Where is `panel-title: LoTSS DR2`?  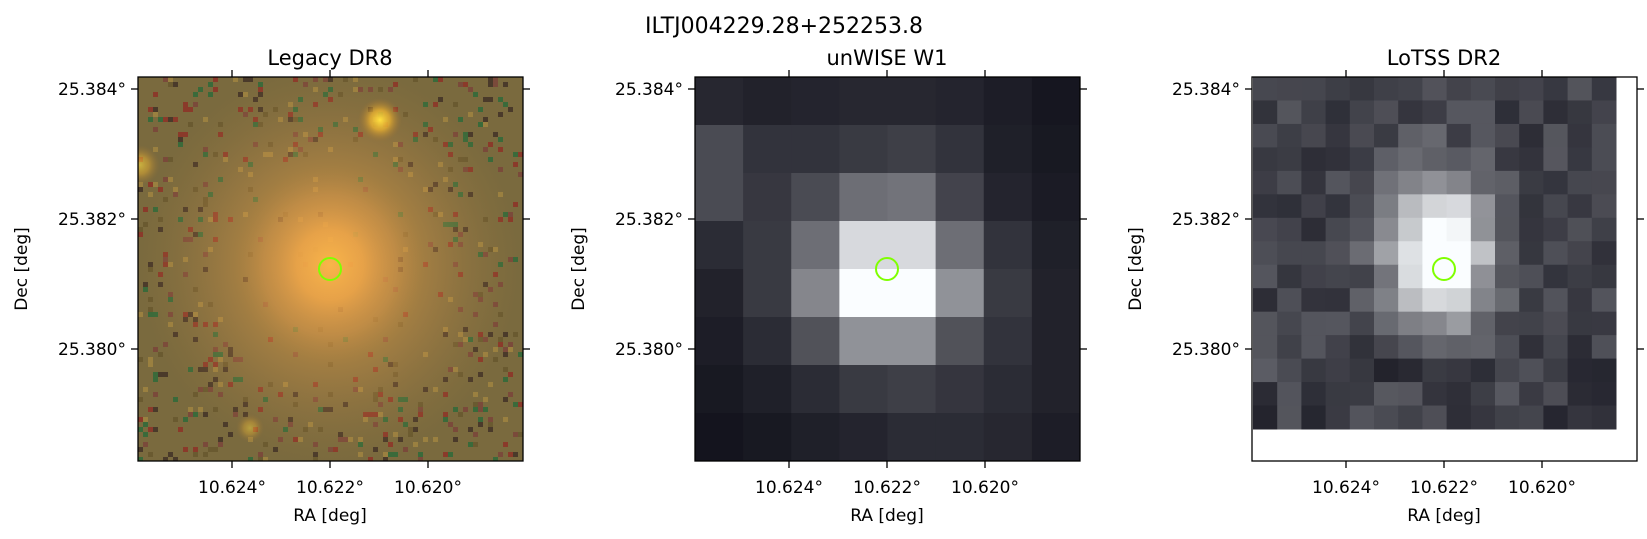
panel-title: LoTSS DR2 is located at coordinates (1444, 58).